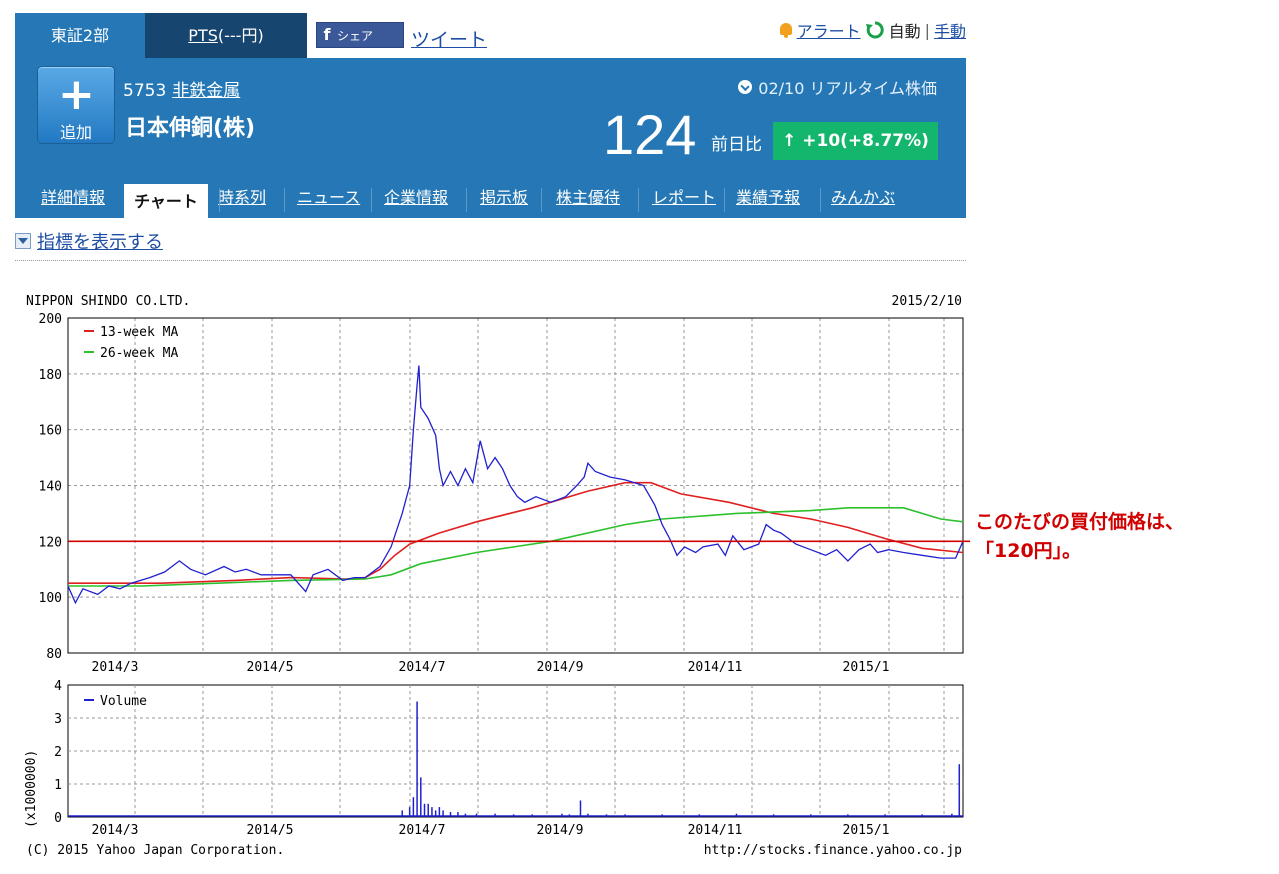 This screenshot has width=1279, height=874. What do you see at coordinates (863, 197) in the screenshot?
I see `nav-tab-9: みんかぶ` at bounding box center [863, 197].